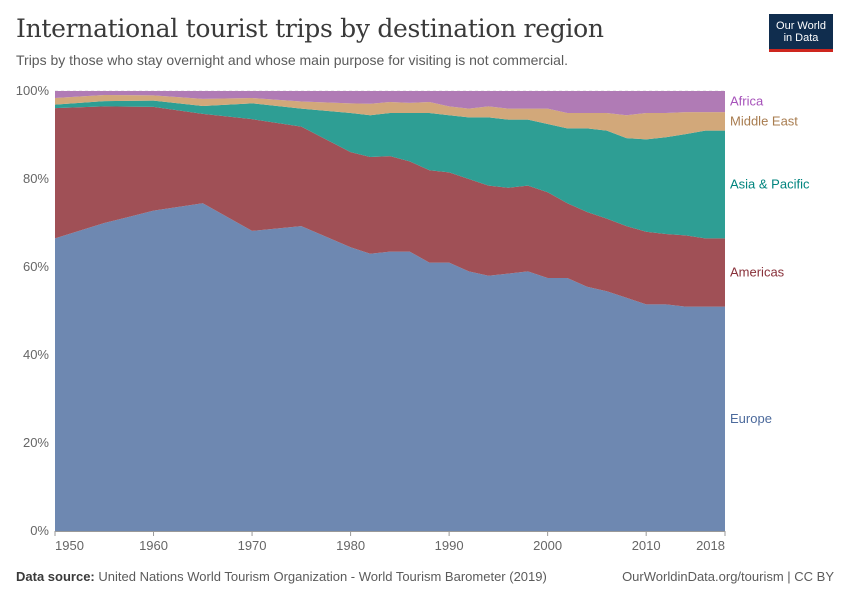  I want to click on y-tick-label: 80%, so click(36, 178).